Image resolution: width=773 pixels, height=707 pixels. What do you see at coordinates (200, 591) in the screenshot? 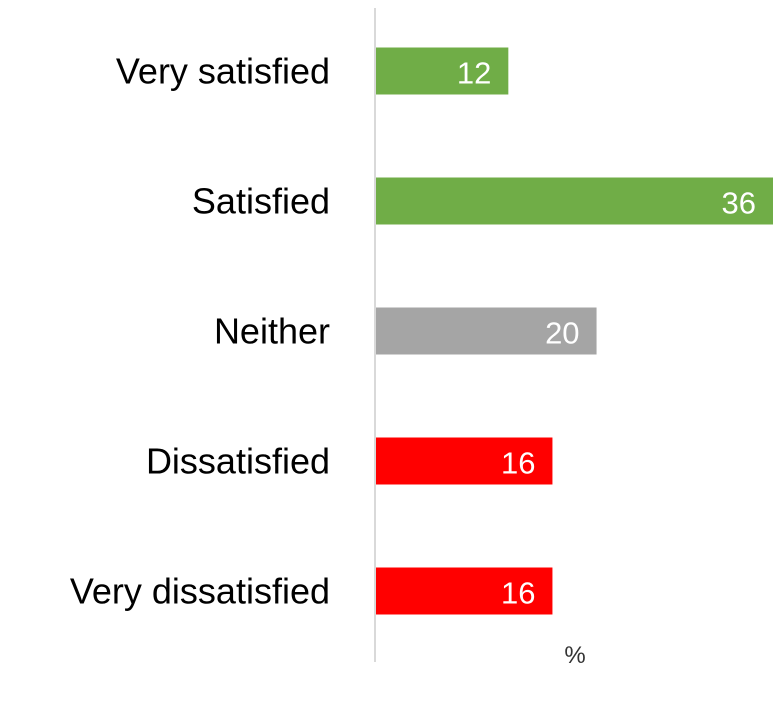
I see `category-label-very-dissatisfied: Very dissatisfied` at bounding box center [200, 591].